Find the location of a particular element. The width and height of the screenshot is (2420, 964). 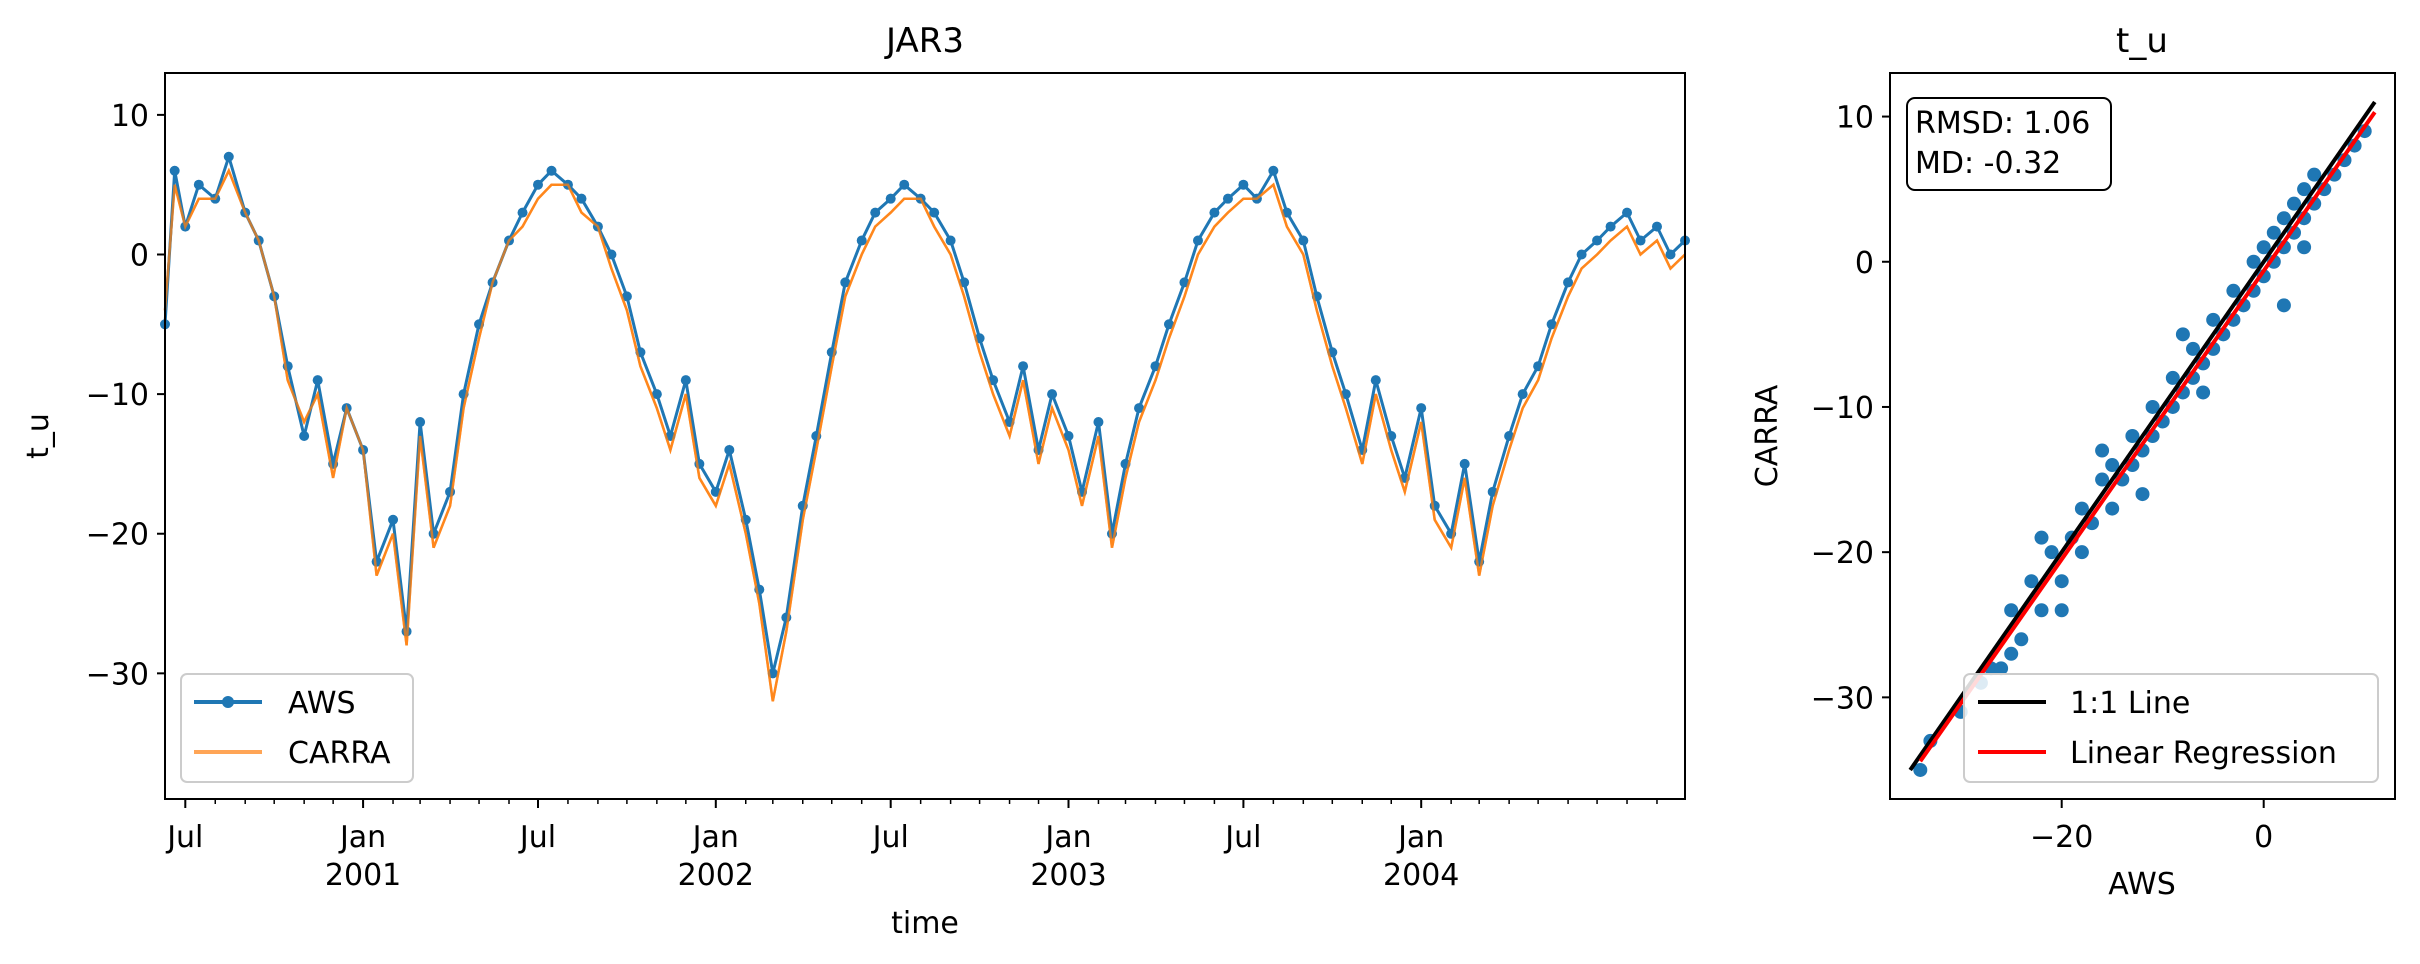

scatter-y-axis-label: CARRA is located at coordinates (1767, 435).